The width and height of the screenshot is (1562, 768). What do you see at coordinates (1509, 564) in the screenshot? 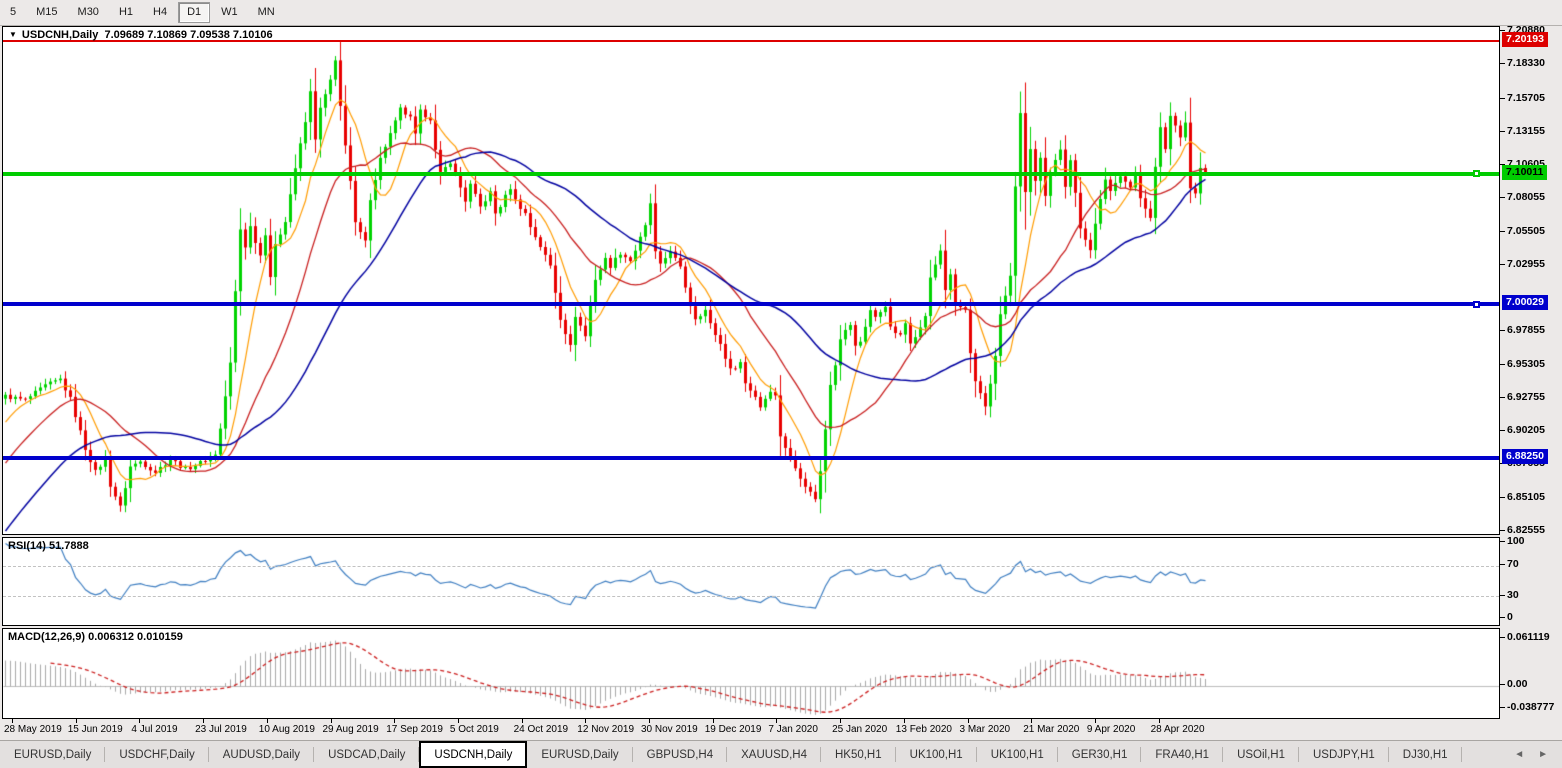
I see `rsi-axis-label: 70` at bounding box center [1509, 564].